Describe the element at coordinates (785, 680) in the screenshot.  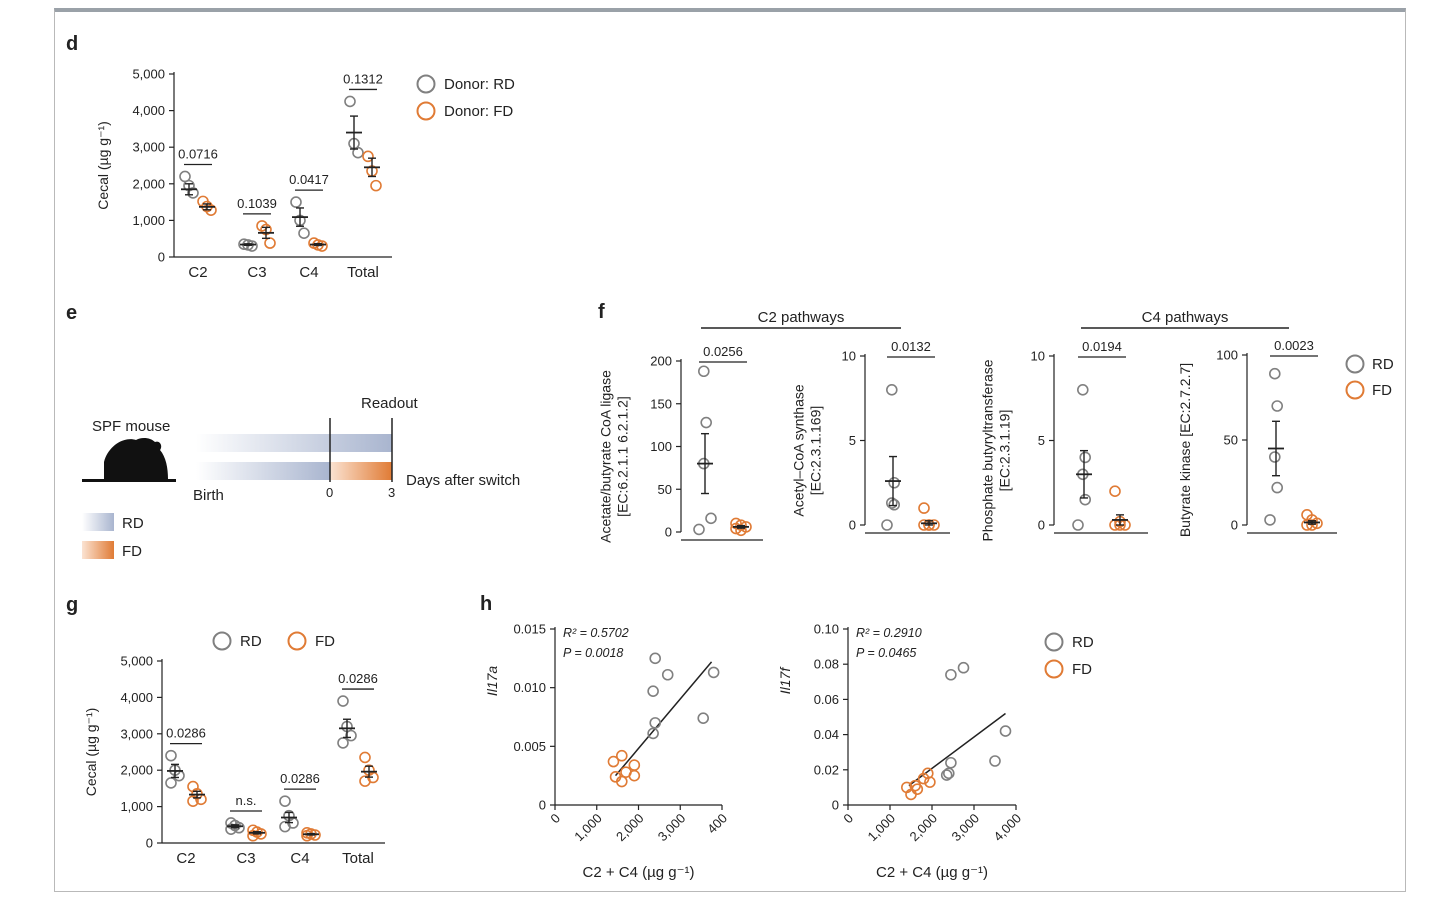
I see `h2-y-axis-label: Il17f` at that location.